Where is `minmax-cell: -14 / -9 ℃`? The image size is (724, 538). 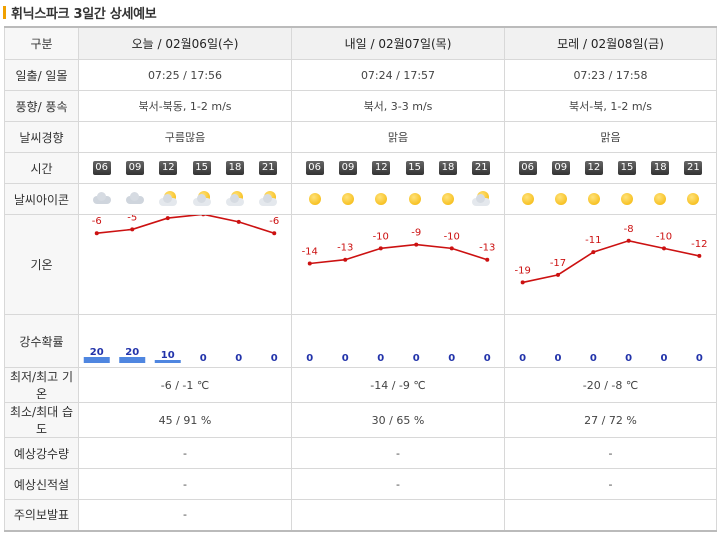 minmax-cell: -14 / -9 ℃ is located at coordinates (398, 385).